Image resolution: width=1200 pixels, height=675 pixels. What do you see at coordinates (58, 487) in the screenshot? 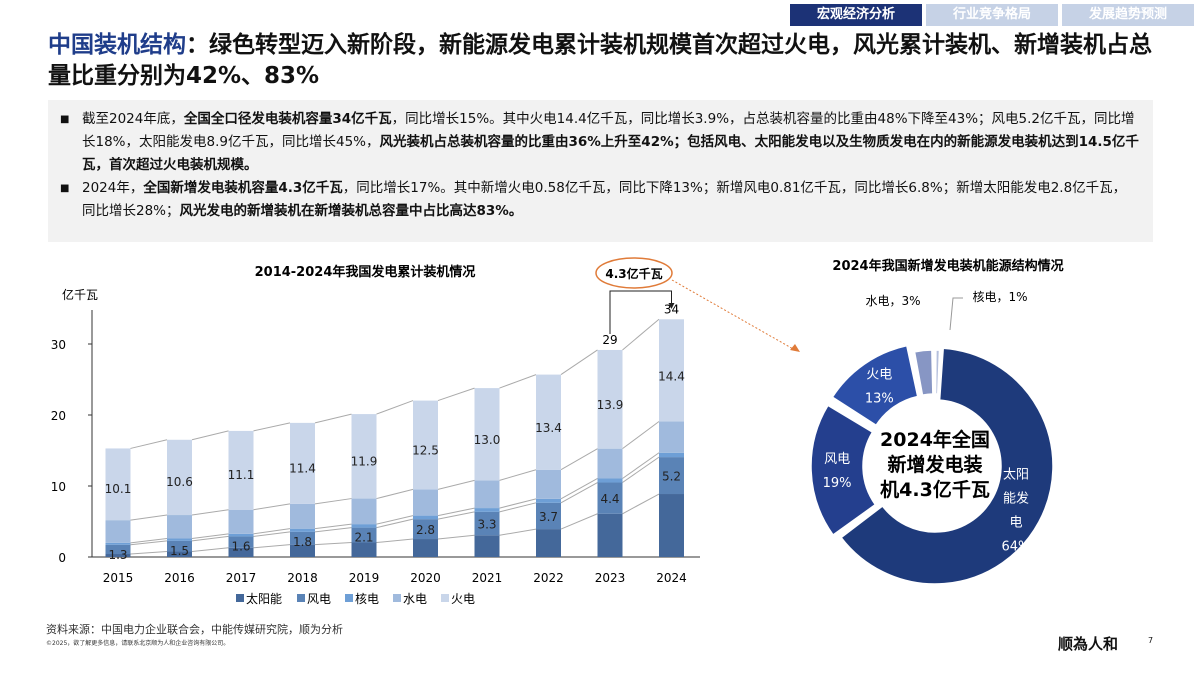
I see `y-tick-label: 10` at bounding box center [58, 487].